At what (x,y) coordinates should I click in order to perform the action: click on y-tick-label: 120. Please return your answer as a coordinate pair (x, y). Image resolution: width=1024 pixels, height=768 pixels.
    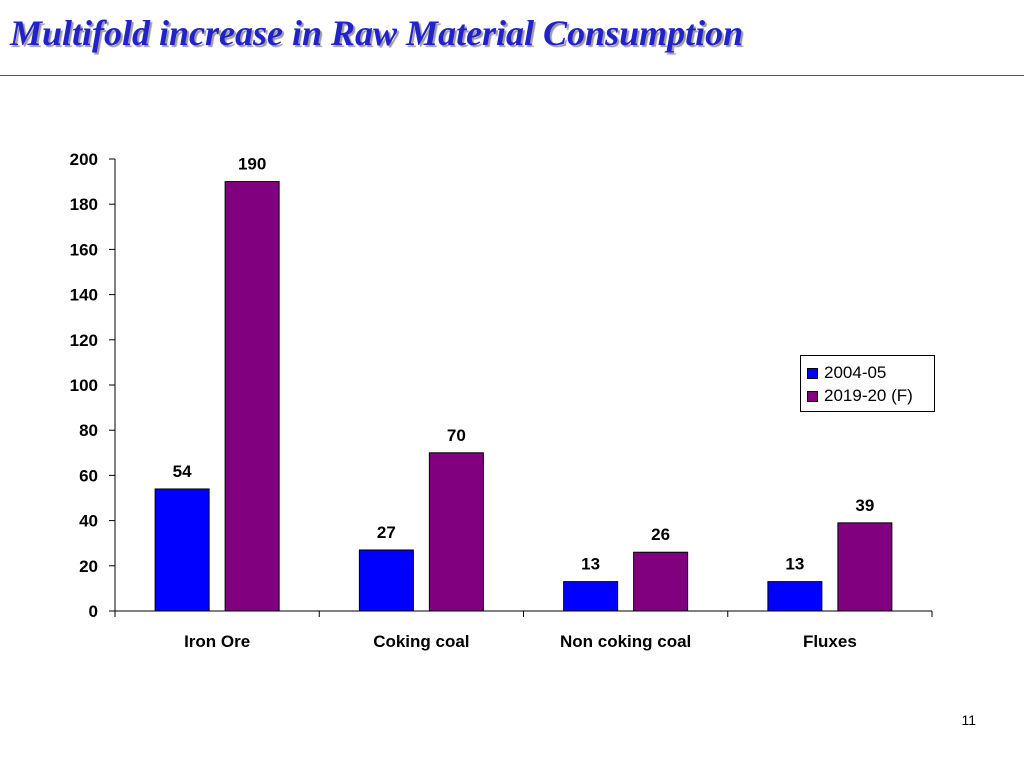
    Looking at the image, I should click on (84, 340).